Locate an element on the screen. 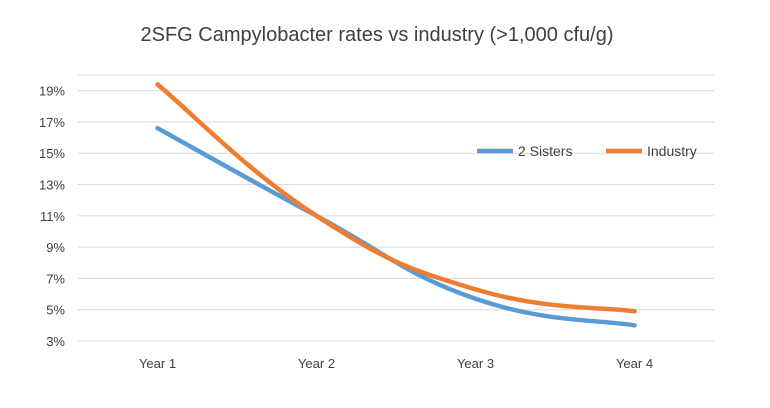  y-tick-label: 13% is located at coordinates (52, 185).